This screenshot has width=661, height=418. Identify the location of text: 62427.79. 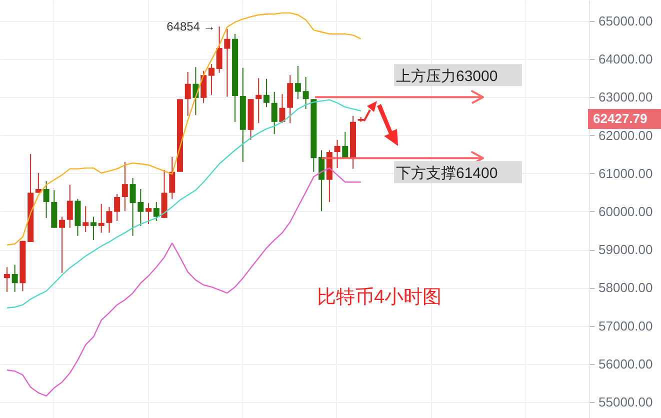
(620, 118).